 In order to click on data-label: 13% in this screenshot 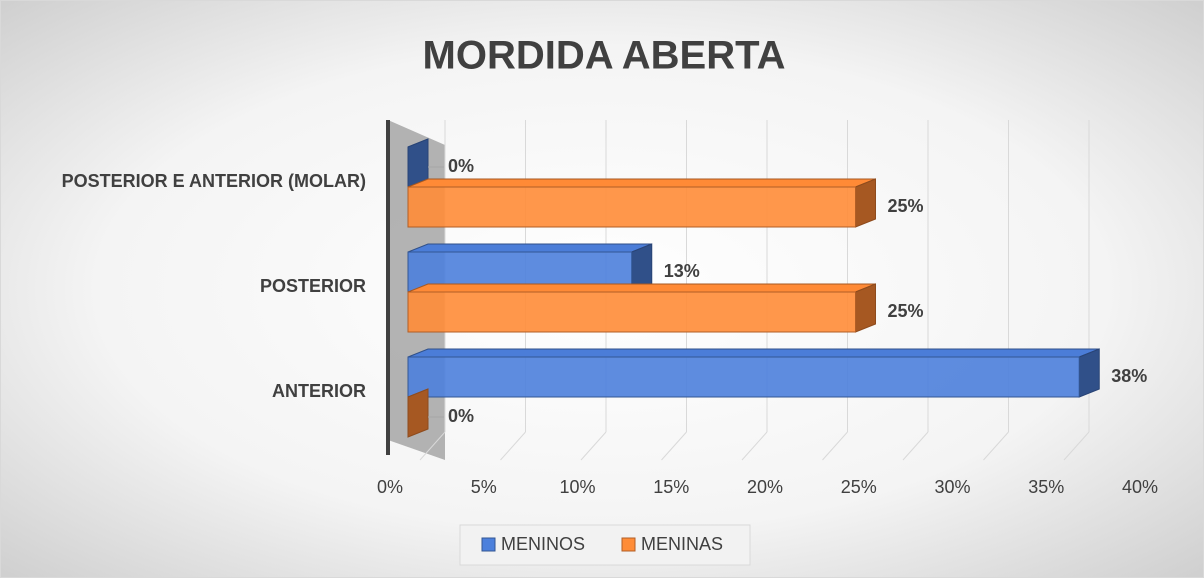, I will do `click(682, 271)`.